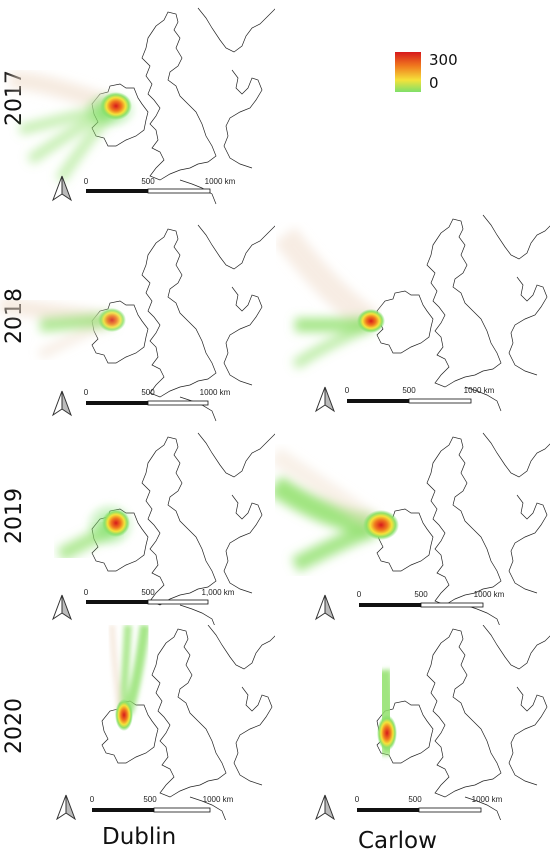 This screenshot has width=550, height=860. What do you see at coordinates (412, 313) in the screenshot?
I see `map-carlow-2018: 0 500 1000 km` at bounding box center [412, 313].